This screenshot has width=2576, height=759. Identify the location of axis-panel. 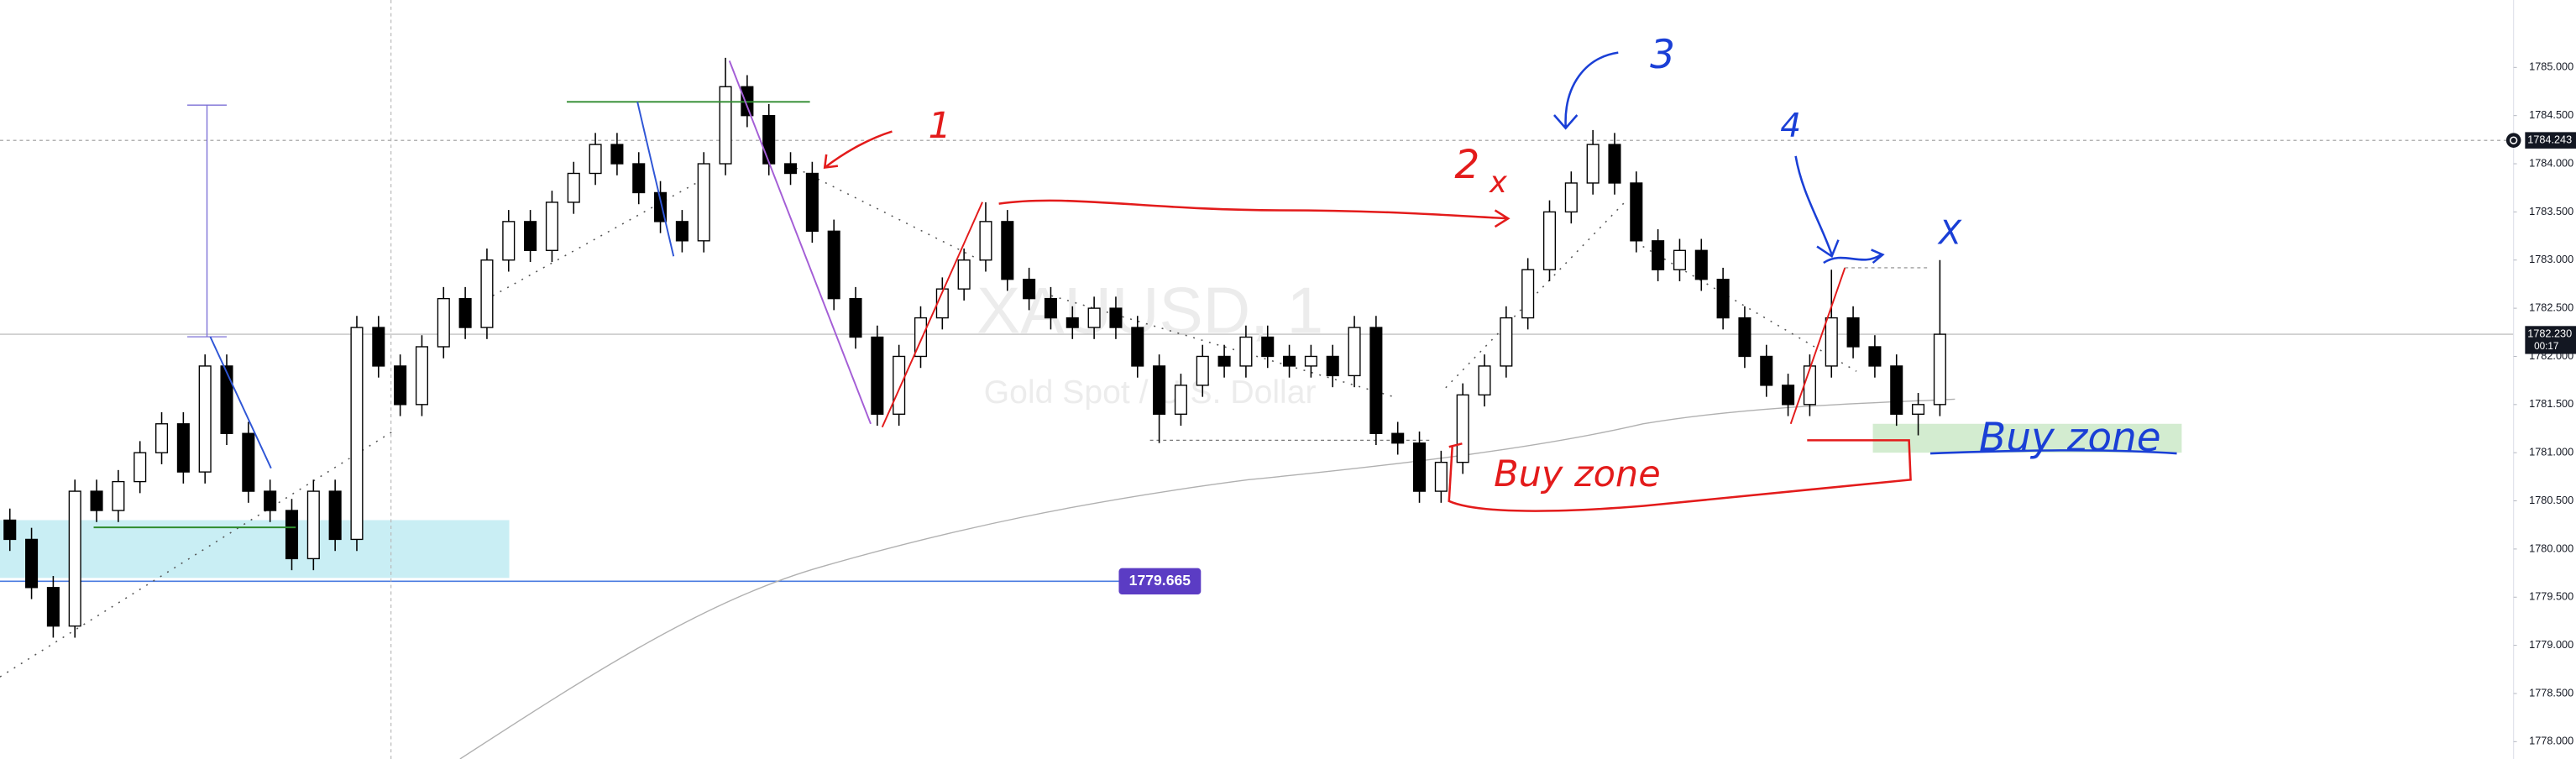
(2544, 379).